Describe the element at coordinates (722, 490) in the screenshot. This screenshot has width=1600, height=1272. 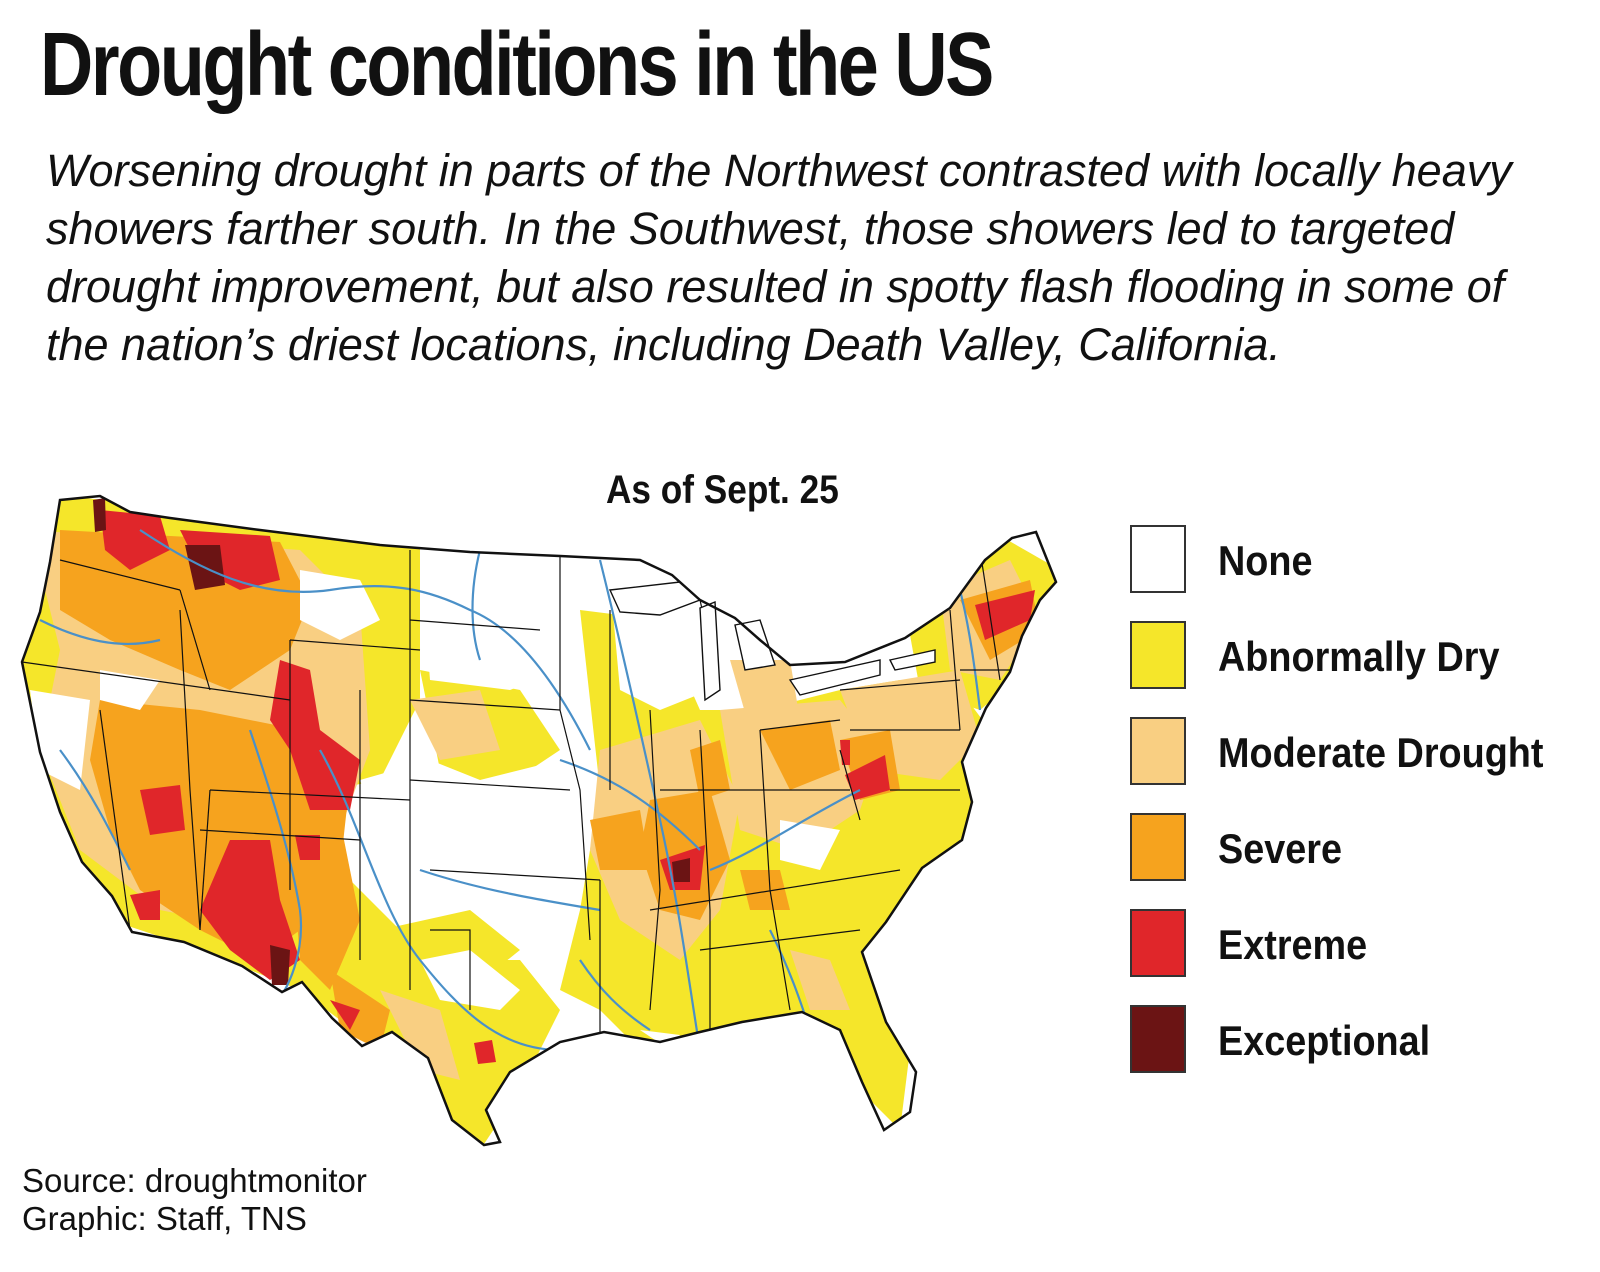
I see `map-date-label: As of Sept. 25` at that location.